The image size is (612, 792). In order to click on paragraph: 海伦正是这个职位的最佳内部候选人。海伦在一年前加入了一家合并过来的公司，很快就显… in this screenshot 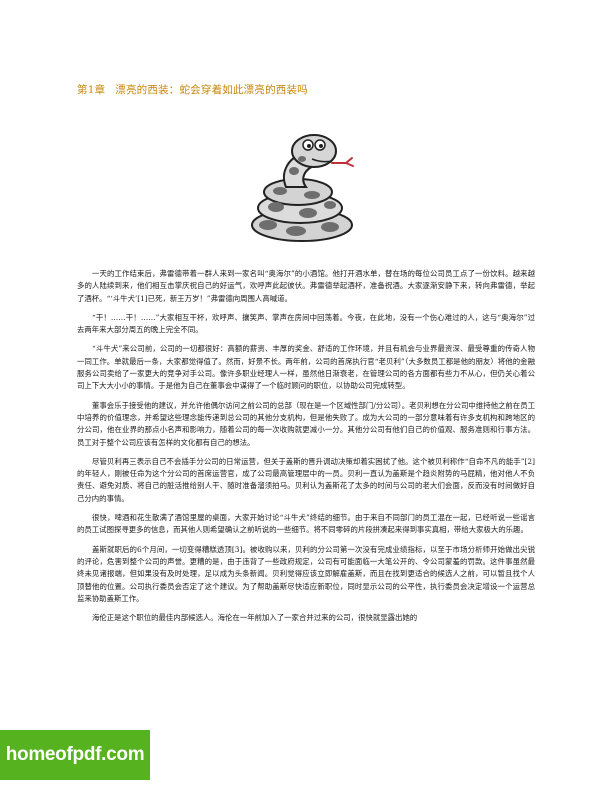, I will do `click(255, 618)`.